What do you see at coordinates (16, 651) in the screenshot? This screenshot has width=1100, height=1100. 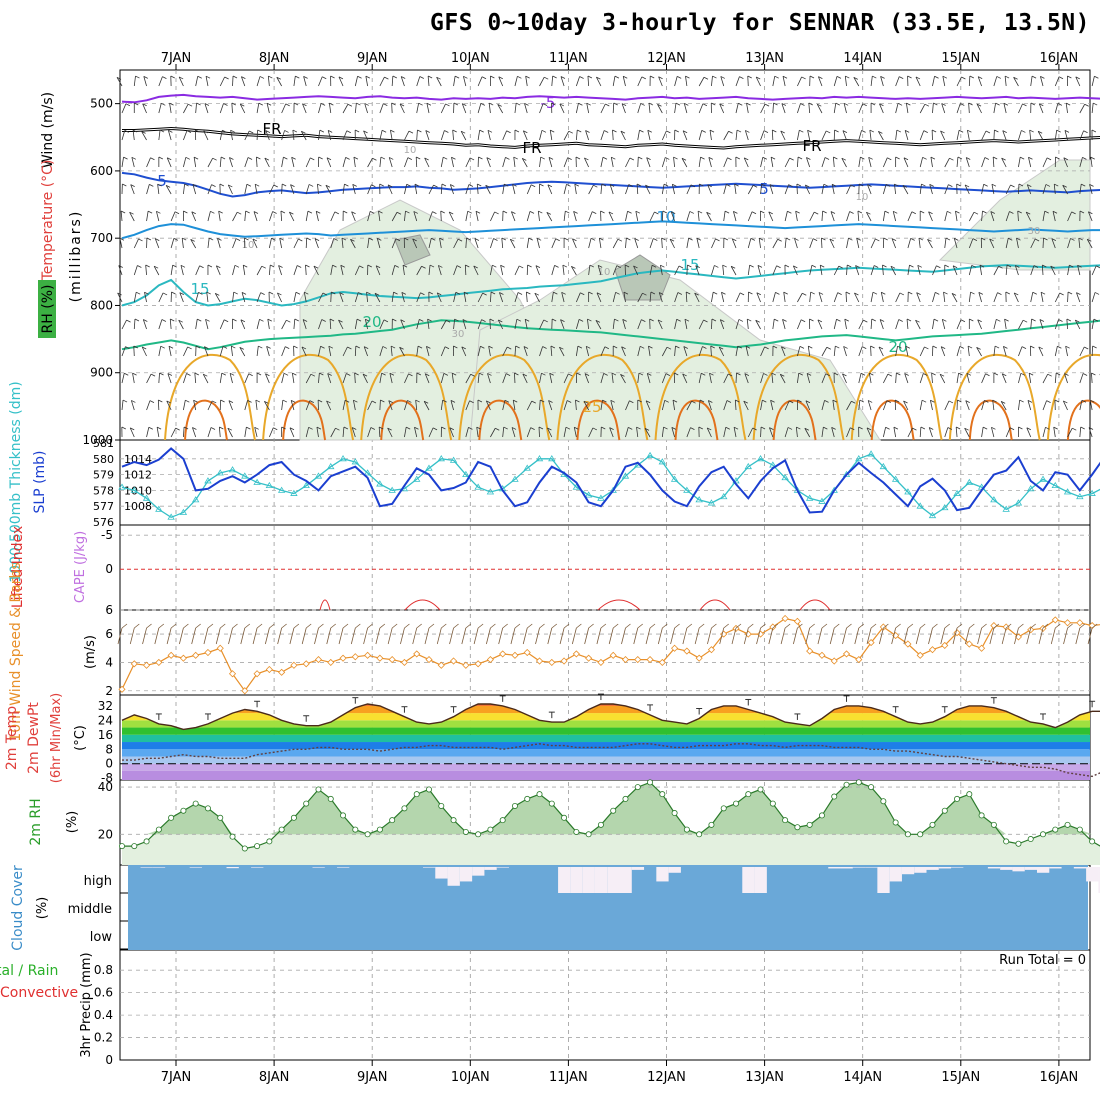 I see `ylabel-wind10m: 10m Wind Speed & Barbs` at bounding box center [16, 651].